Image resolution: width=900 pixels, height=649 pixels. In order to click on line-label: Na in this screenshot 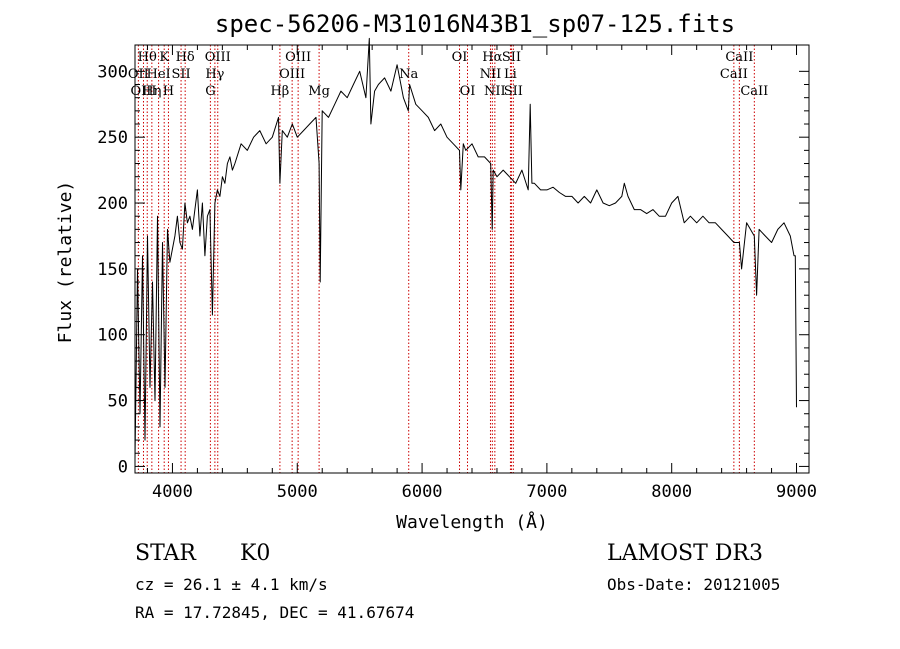, I will do `click(408, 74)`.